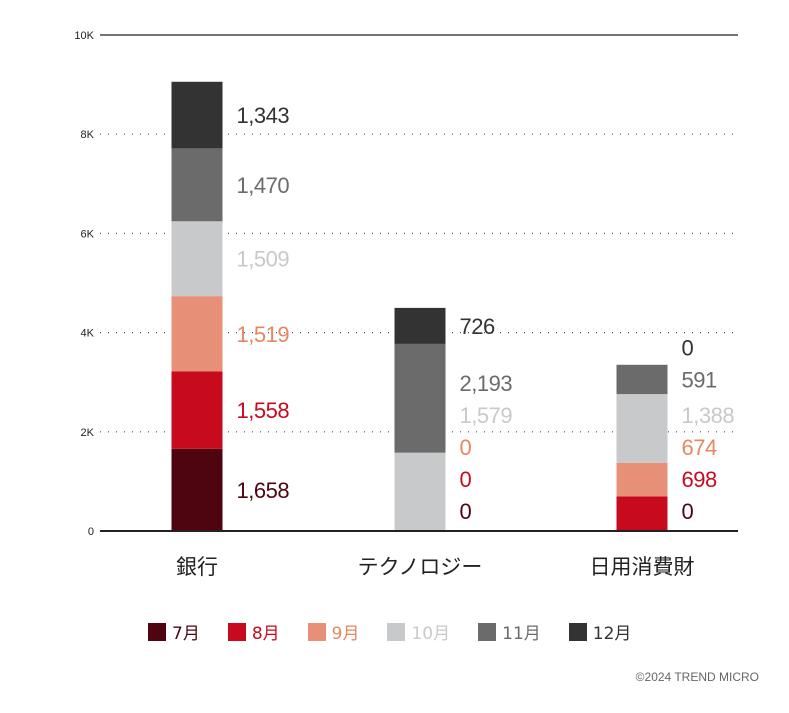 The height and width of the screenshot is (713, 789). I want to click on y-tick-label: 2K, so click(88, 433).